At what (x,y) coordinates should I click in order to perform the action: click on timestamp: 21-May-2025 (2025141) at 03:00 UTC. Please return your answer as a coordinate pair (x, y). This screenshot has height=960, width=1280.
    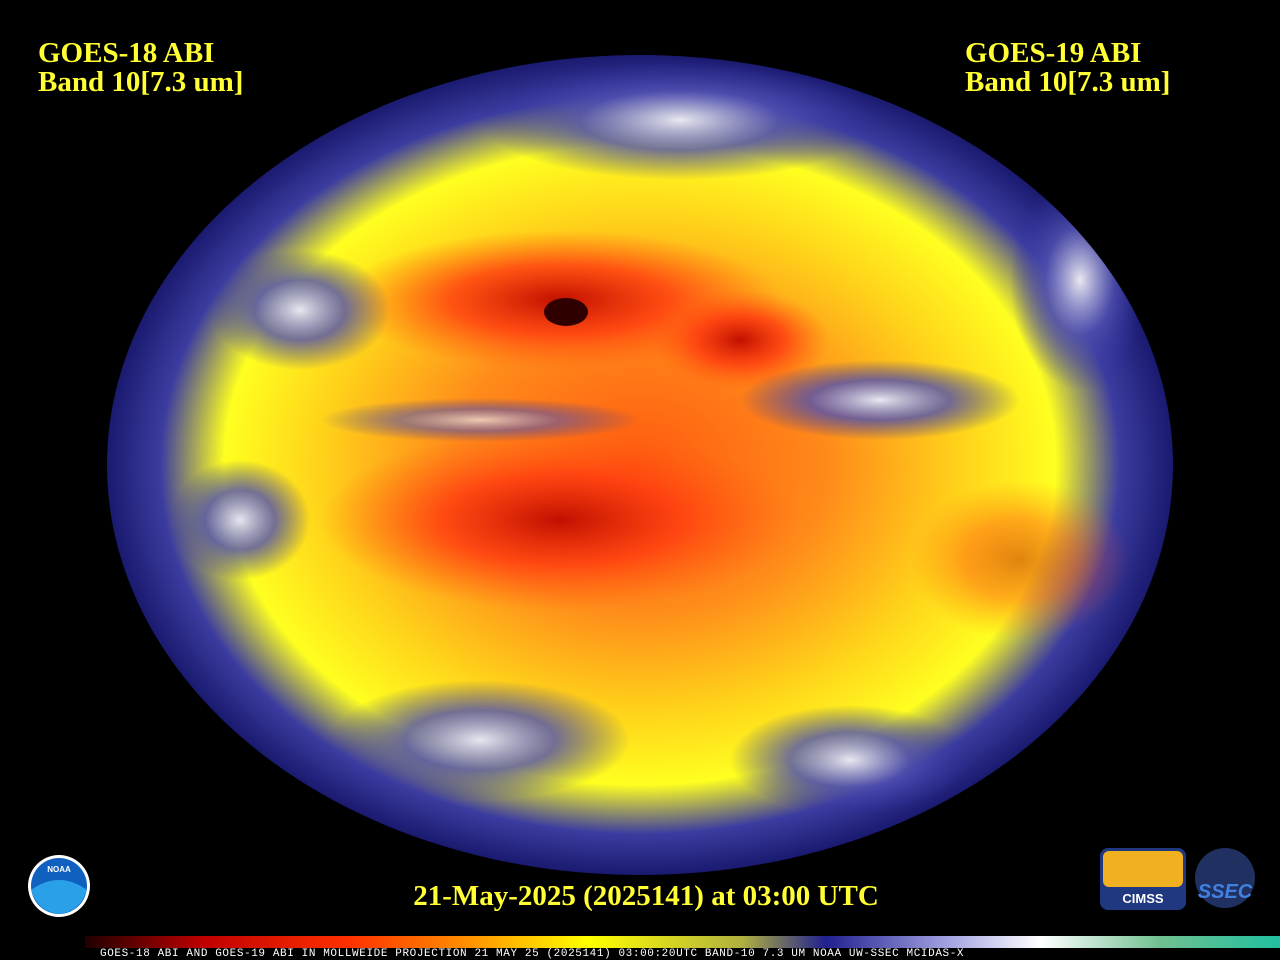
    Looking at the image, I should click on (646, 896).